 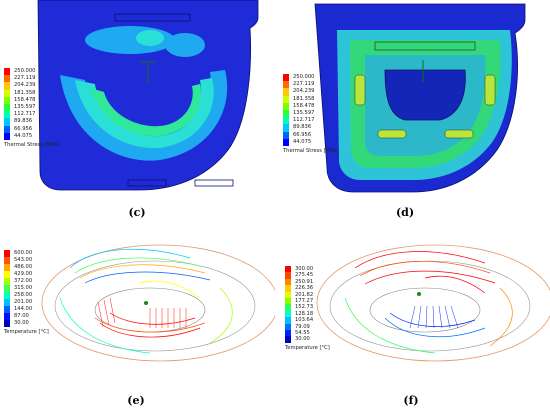 I want to click on legend-value: 315.00, so click(x=23, y=288).